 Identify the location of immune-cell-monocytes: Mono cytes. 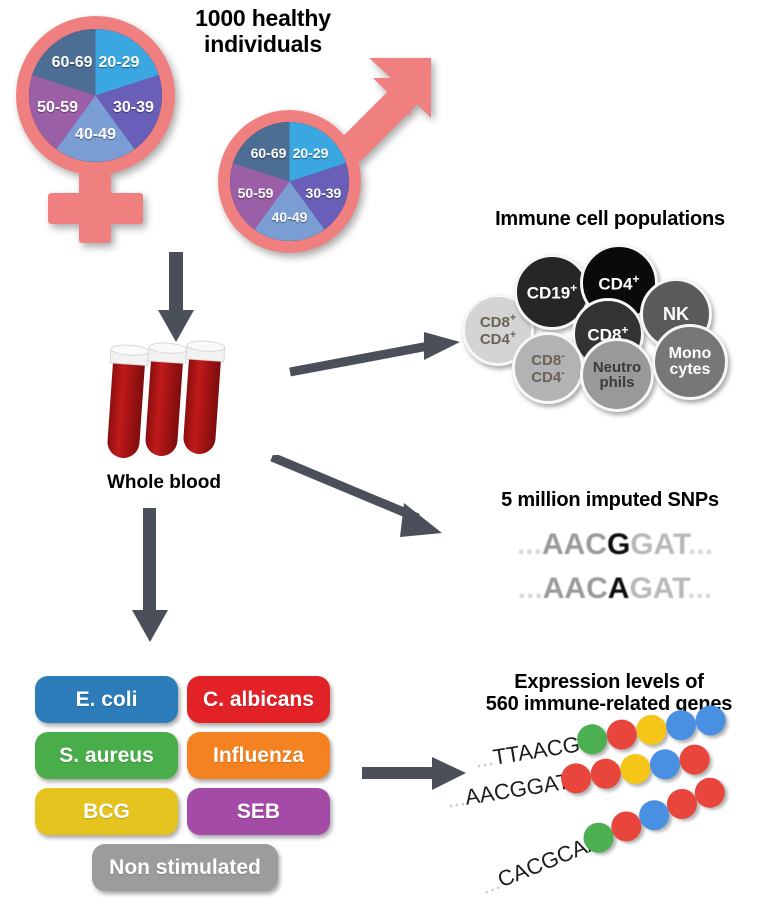
(690, 362).